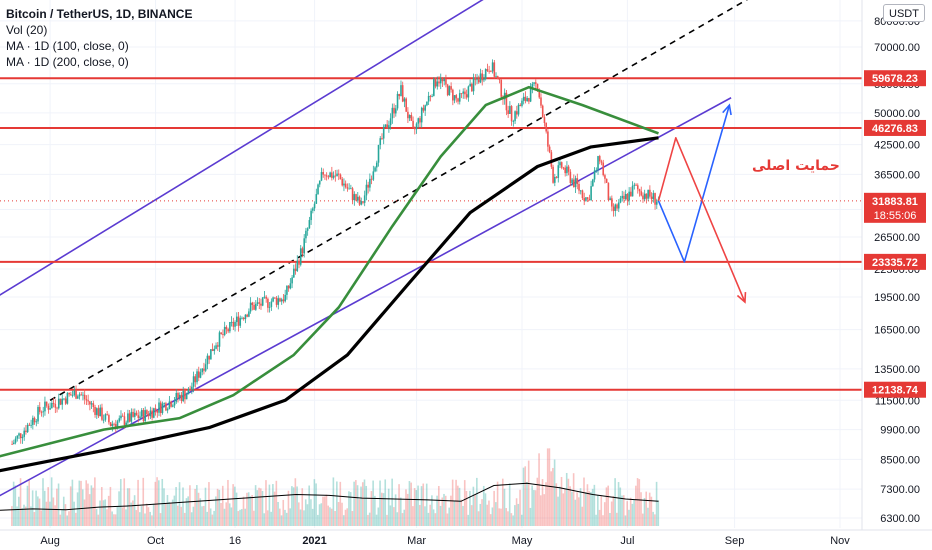 Image resolution: width=932 pixels, height=550 pixels. What do you see at coordinates (895, 389) in the screenshot?
I see `level-price-tag` at bounding box center [895, 389].